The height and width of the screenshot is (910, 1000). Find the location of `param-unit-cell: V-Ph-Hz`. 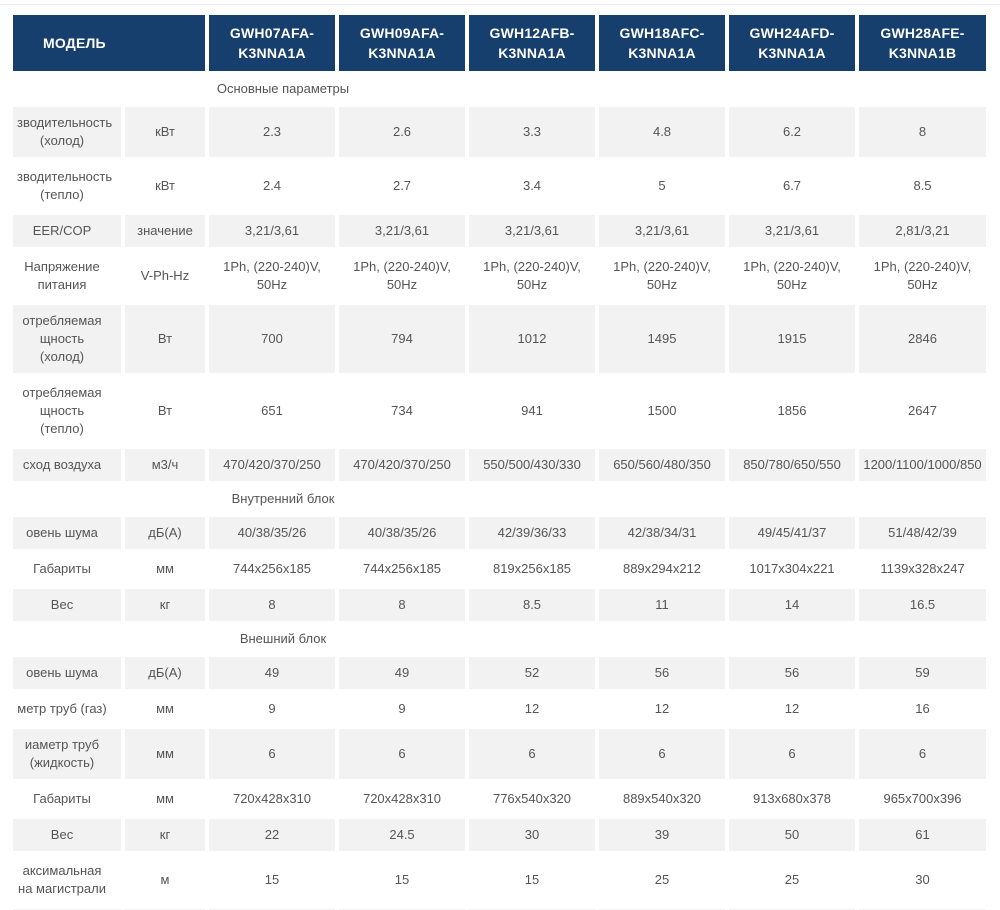

param-unit-cell: V-Ph-Hz is located at coordinates (165, 276).